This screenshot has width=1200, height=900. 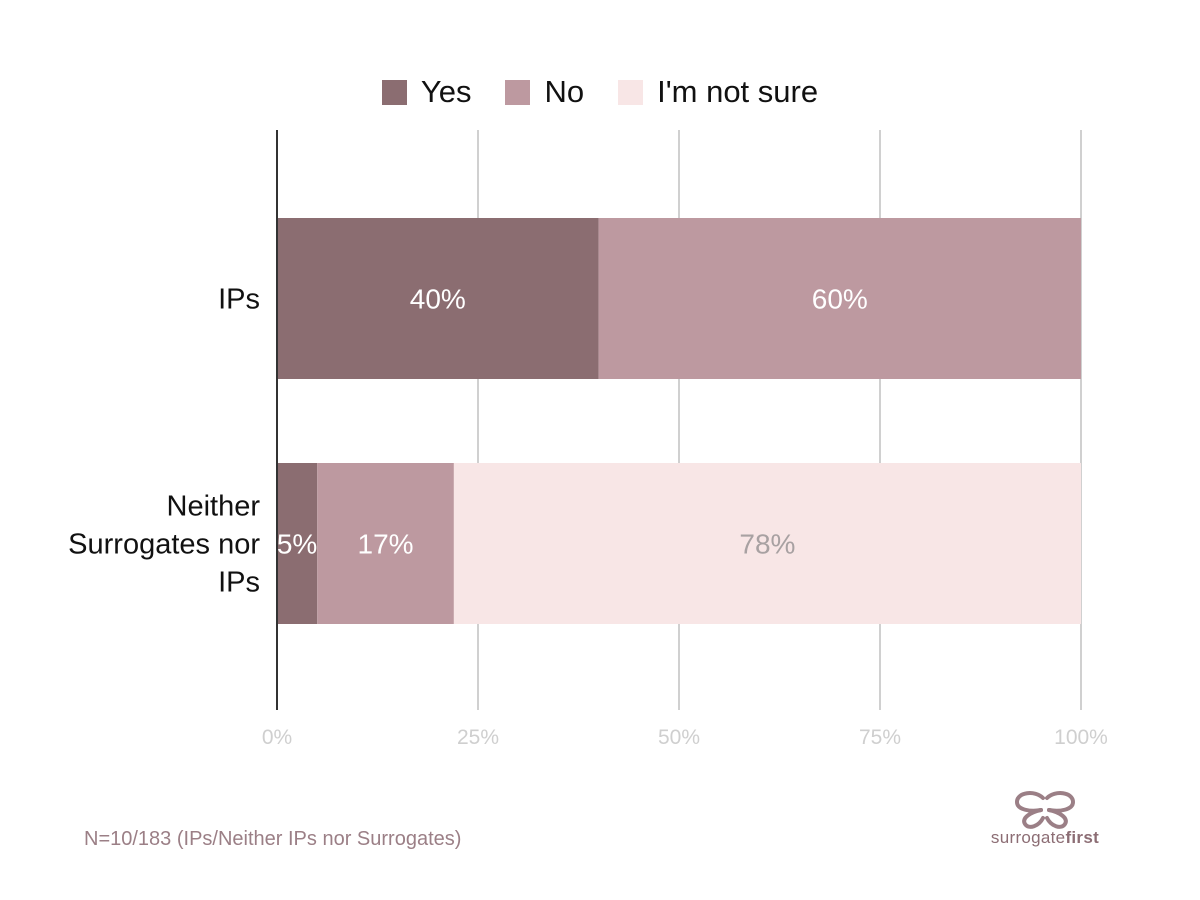 I want to click on category-label-1-line-0: Neither, so click(x=214, y=507).